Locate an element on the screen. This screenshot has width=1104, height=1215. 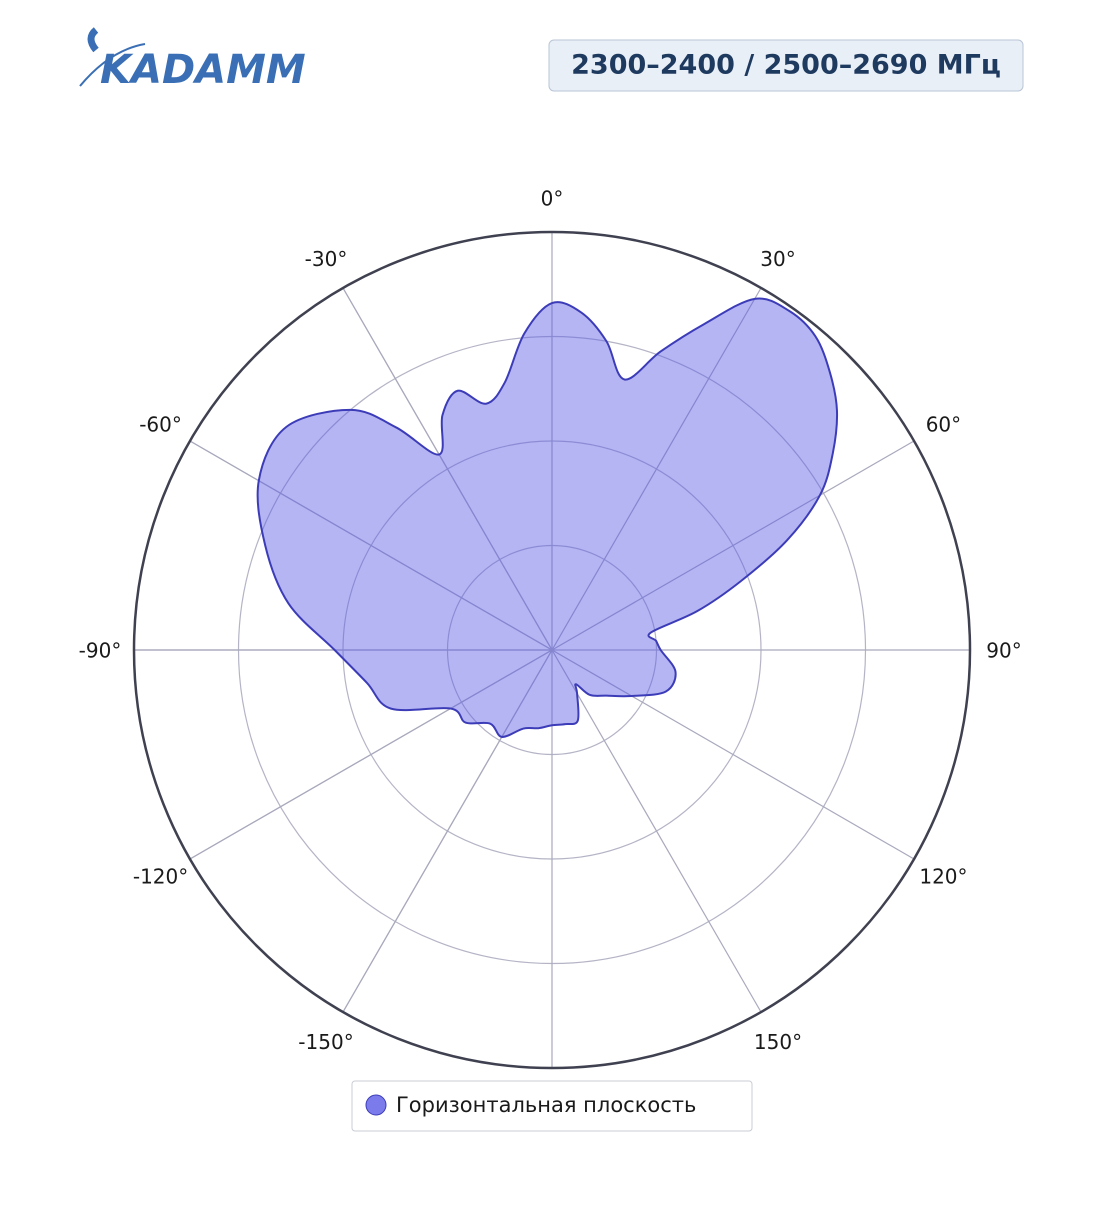
theta-tick-label: 30° is located at coordinates (777, 259).